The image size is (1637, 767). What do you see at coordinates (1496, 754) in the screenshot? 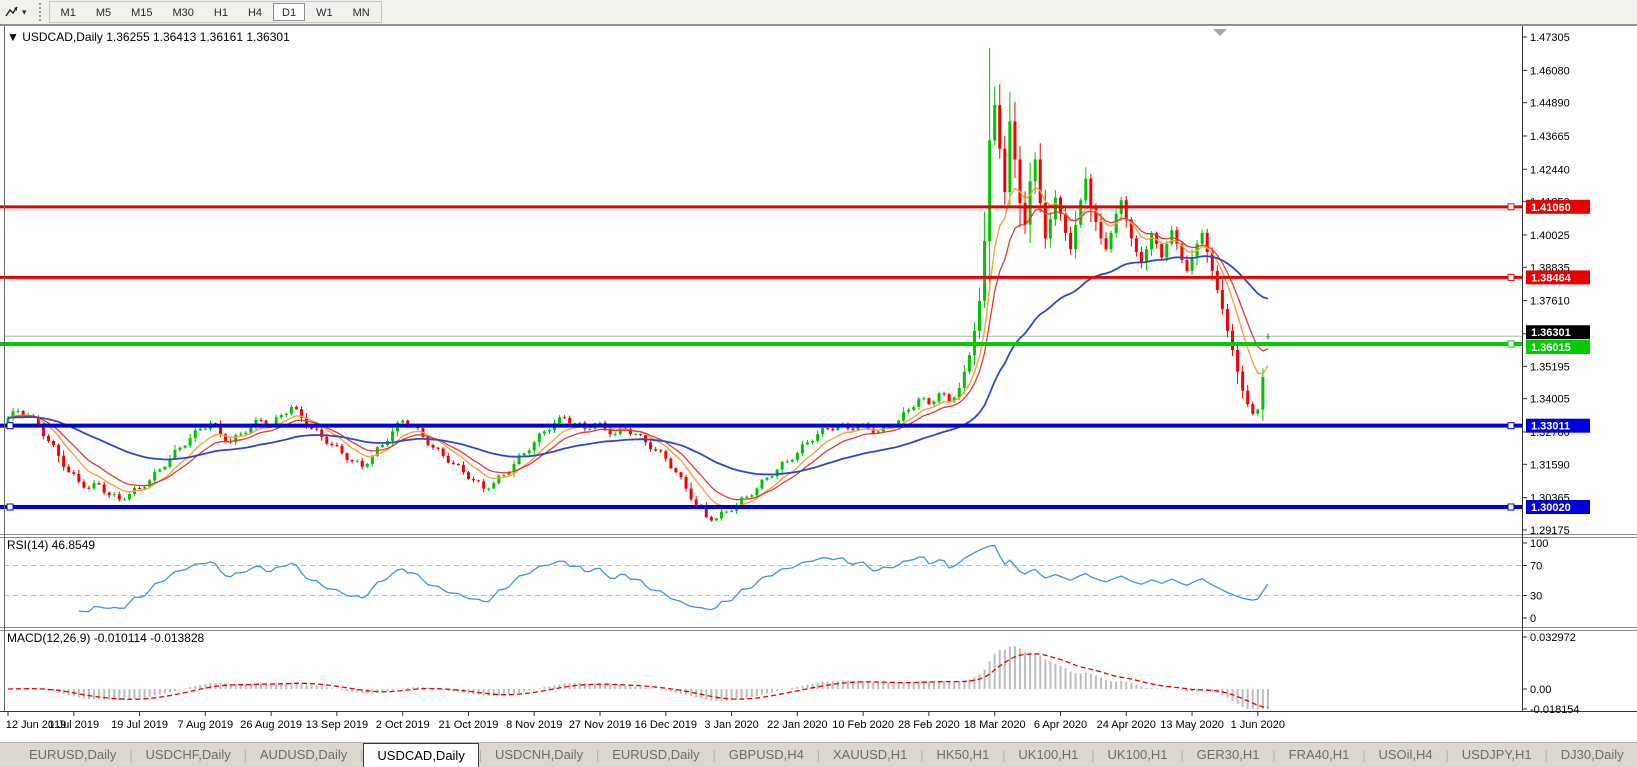
I see `chart-tab-usdjpy-h1: USDJPY,H1` at bounding box center [1496, 754].